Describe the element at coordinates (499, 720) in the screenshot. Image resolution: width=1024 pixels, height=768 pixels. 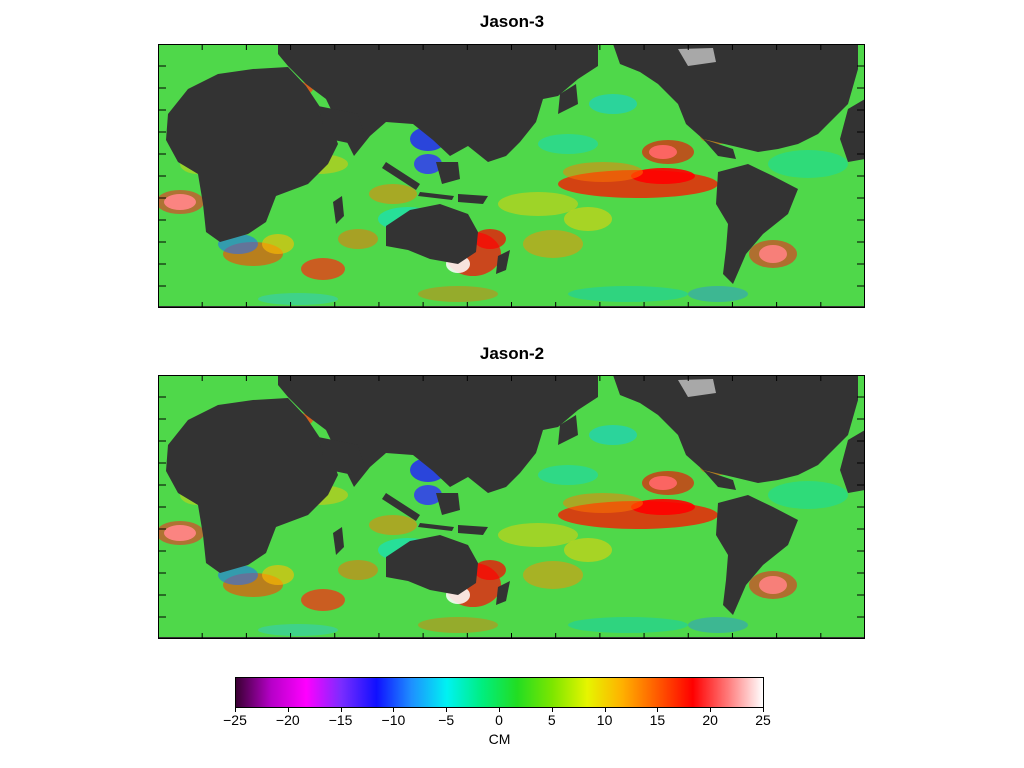
I see `colorbar-tick-label: 0` at that location.